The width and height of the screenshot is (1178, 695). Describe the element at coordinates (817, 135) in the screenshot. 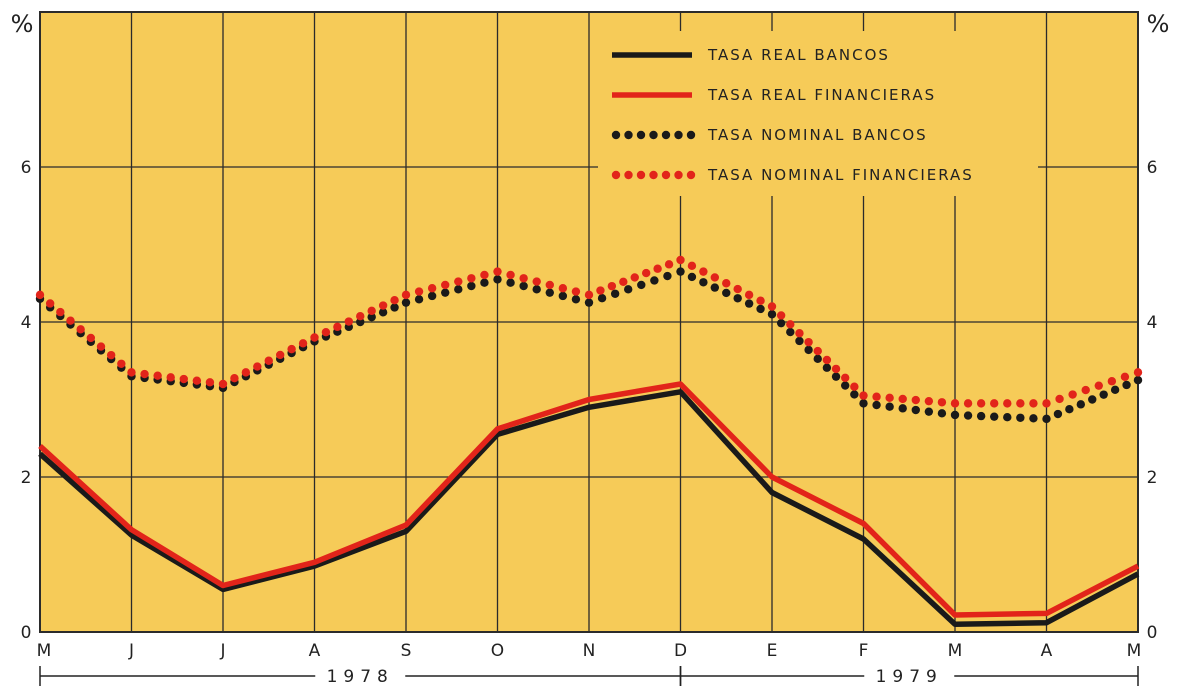

I see `legend-label-tasa-nominal-bancos: TASA NOMINAL BANCOS` at that location.